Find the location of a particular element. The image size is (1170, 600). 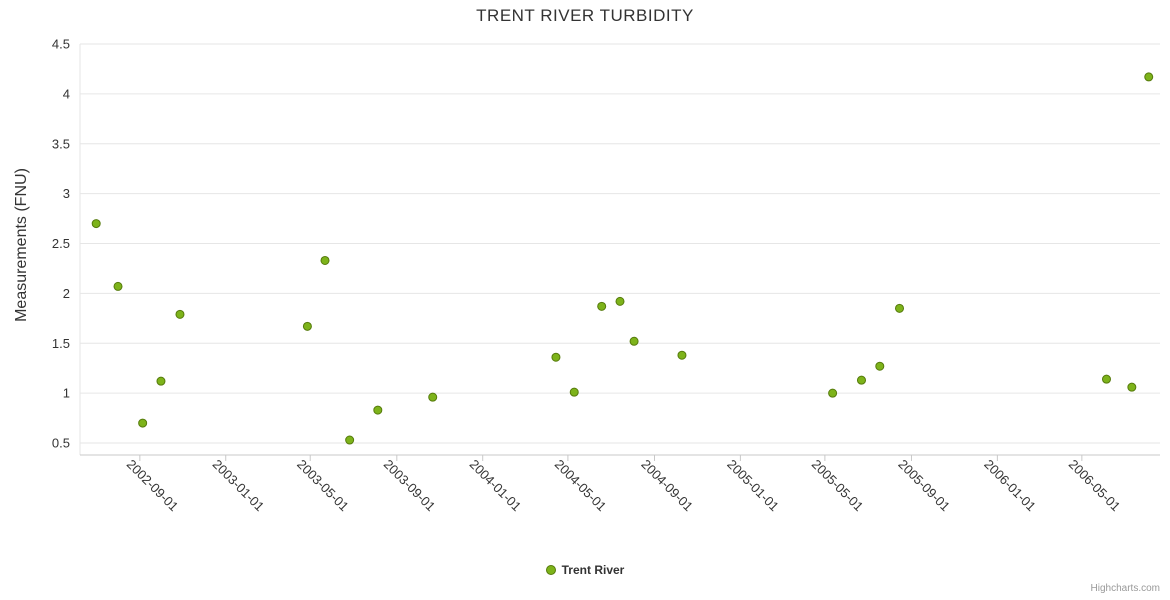

x-axis-tick-label: 2003-09-01 is located at coordinates (410, 486).